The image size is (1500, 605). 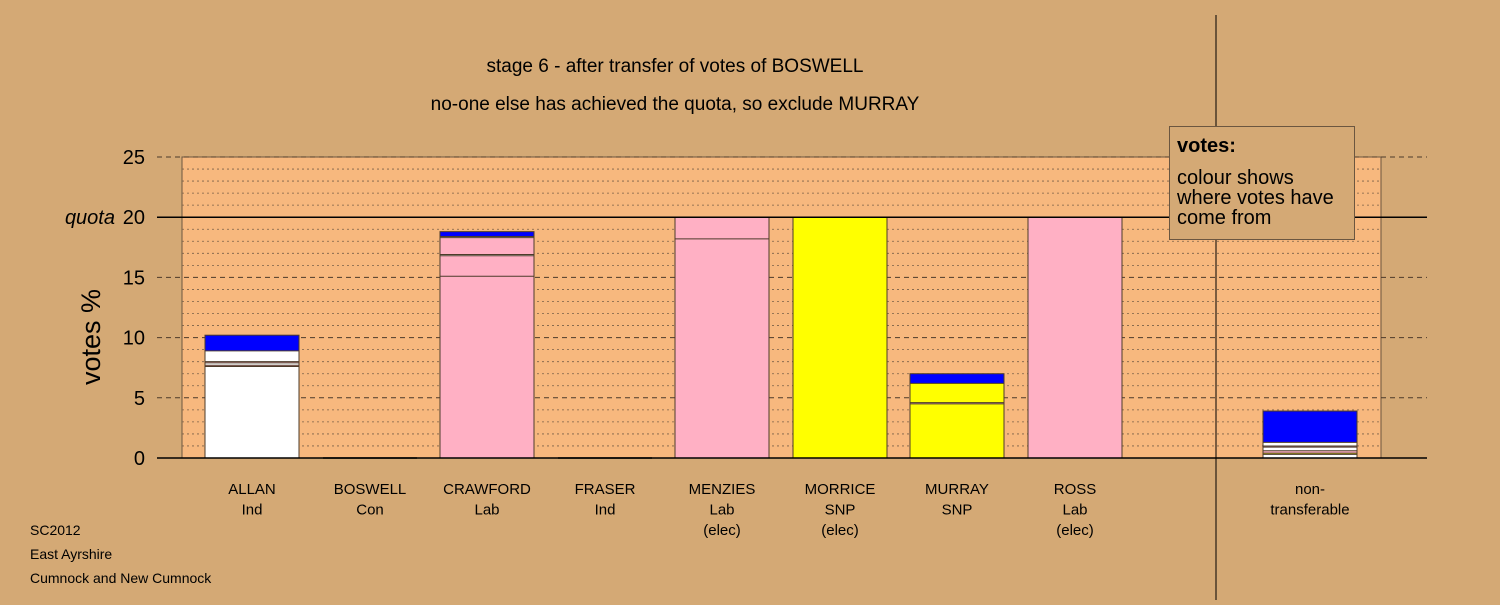 I want to click on candidate-bar-allan, so click(x=252, y=396).